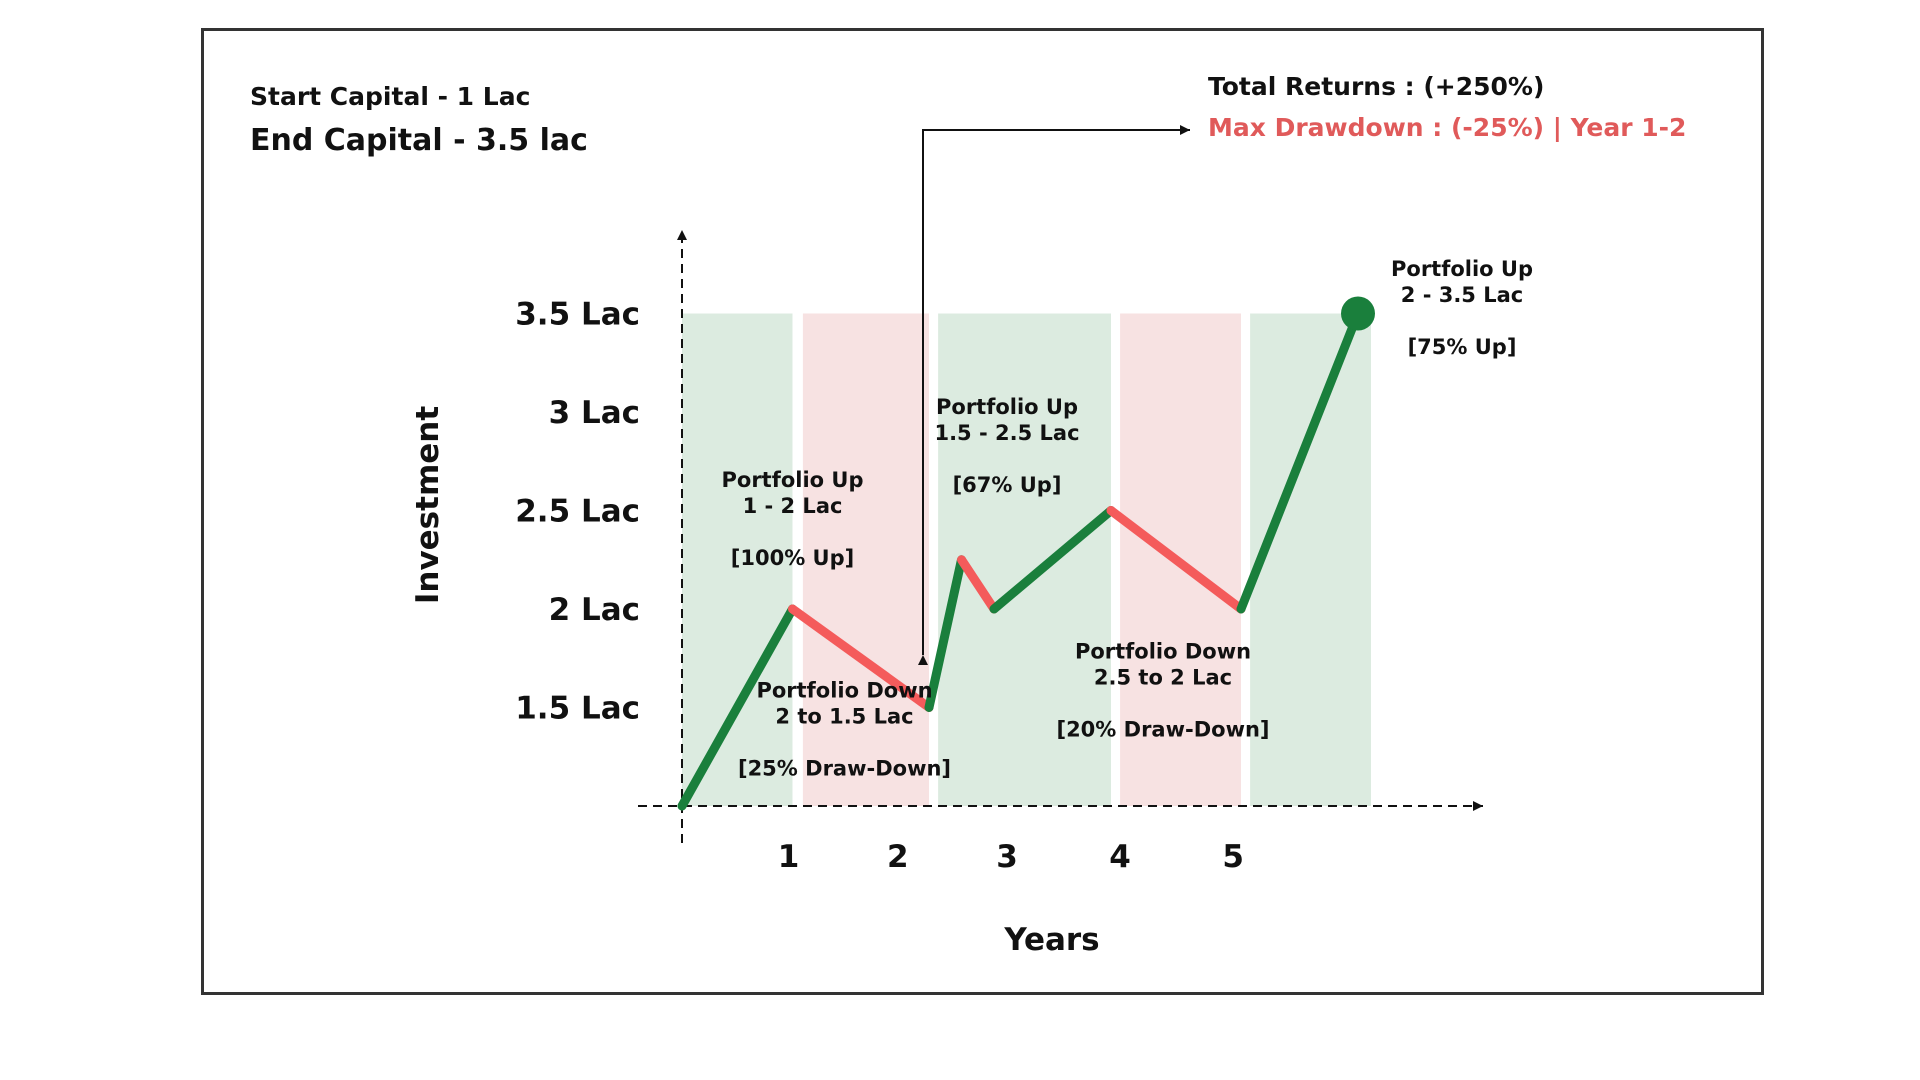  I want to click on annotation-line: 2 - 3.5 Lac, so click(1462, 295).